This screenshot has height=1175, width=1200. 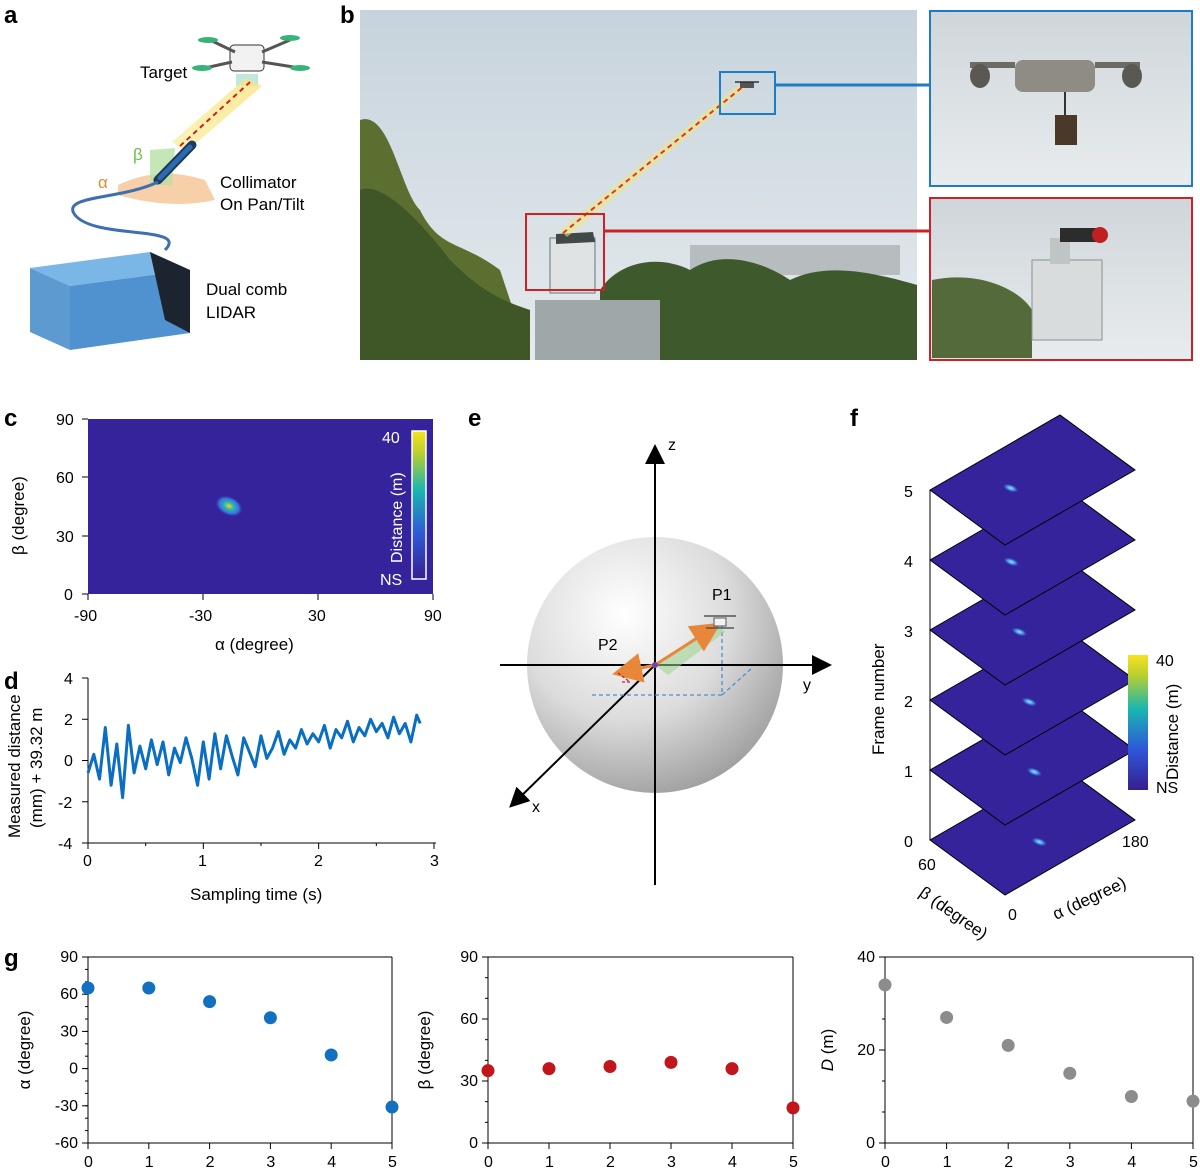 What do you see at coordinates (65, 844) in the screenshot?
I see `d-ytick: -4` at bounding box center [65, 844].